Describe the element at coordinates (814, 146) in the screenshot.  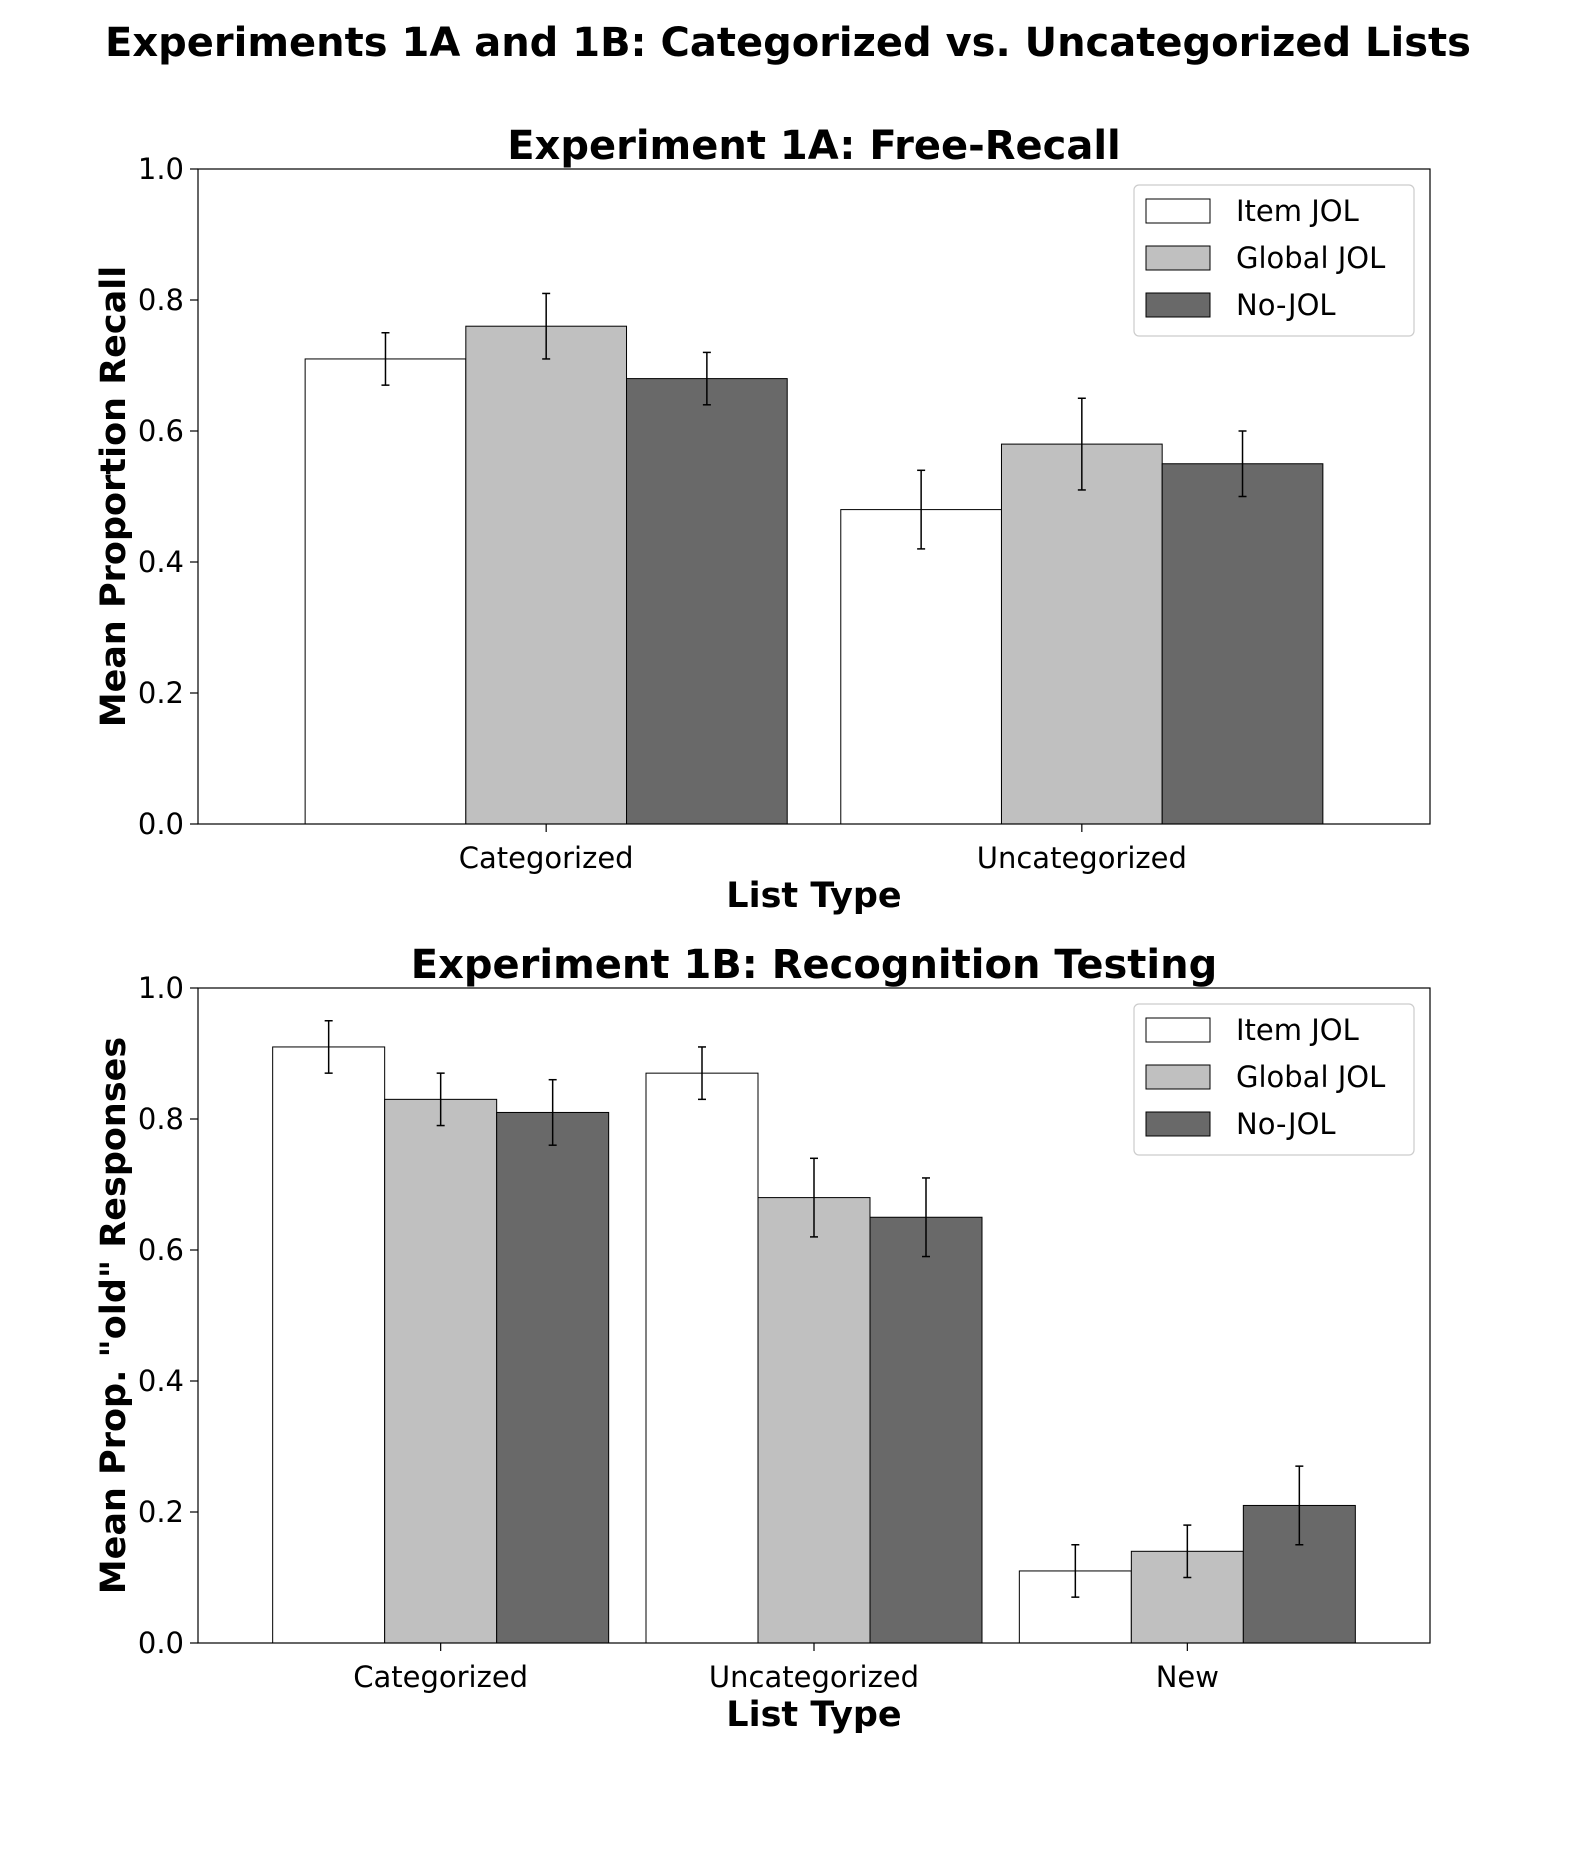
I see `panel-title: Experiment 1A: Free-Recall` at that location.